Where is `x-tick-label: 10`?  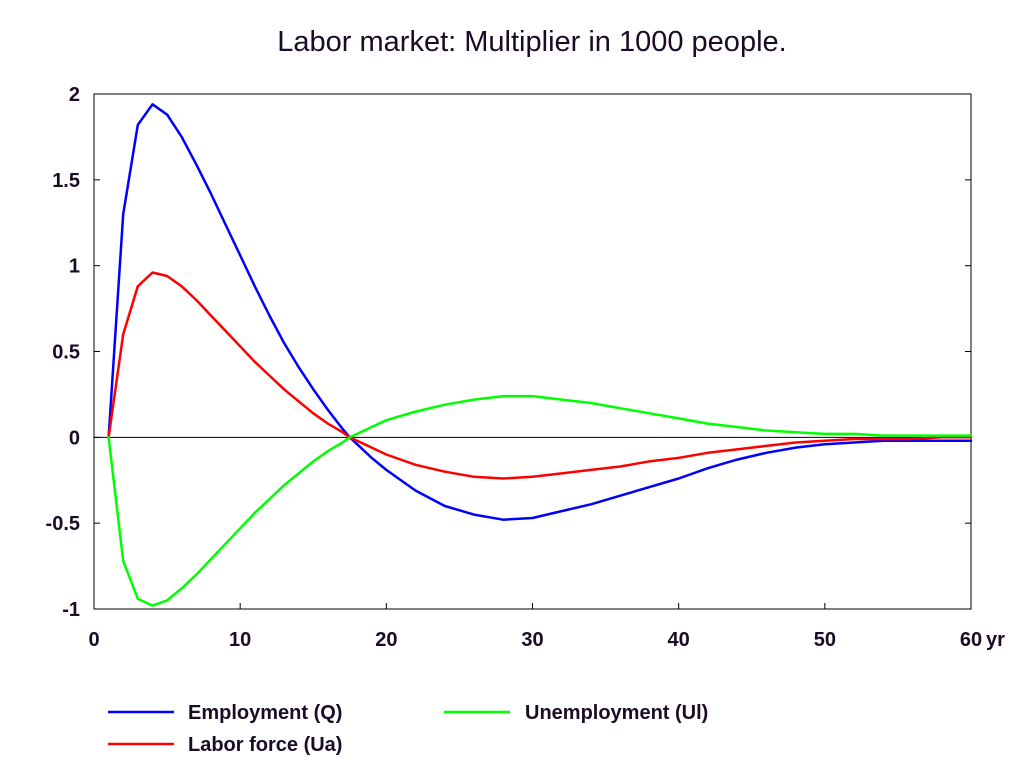
x-tick-label: 10 is located at coordinates (240, 640).